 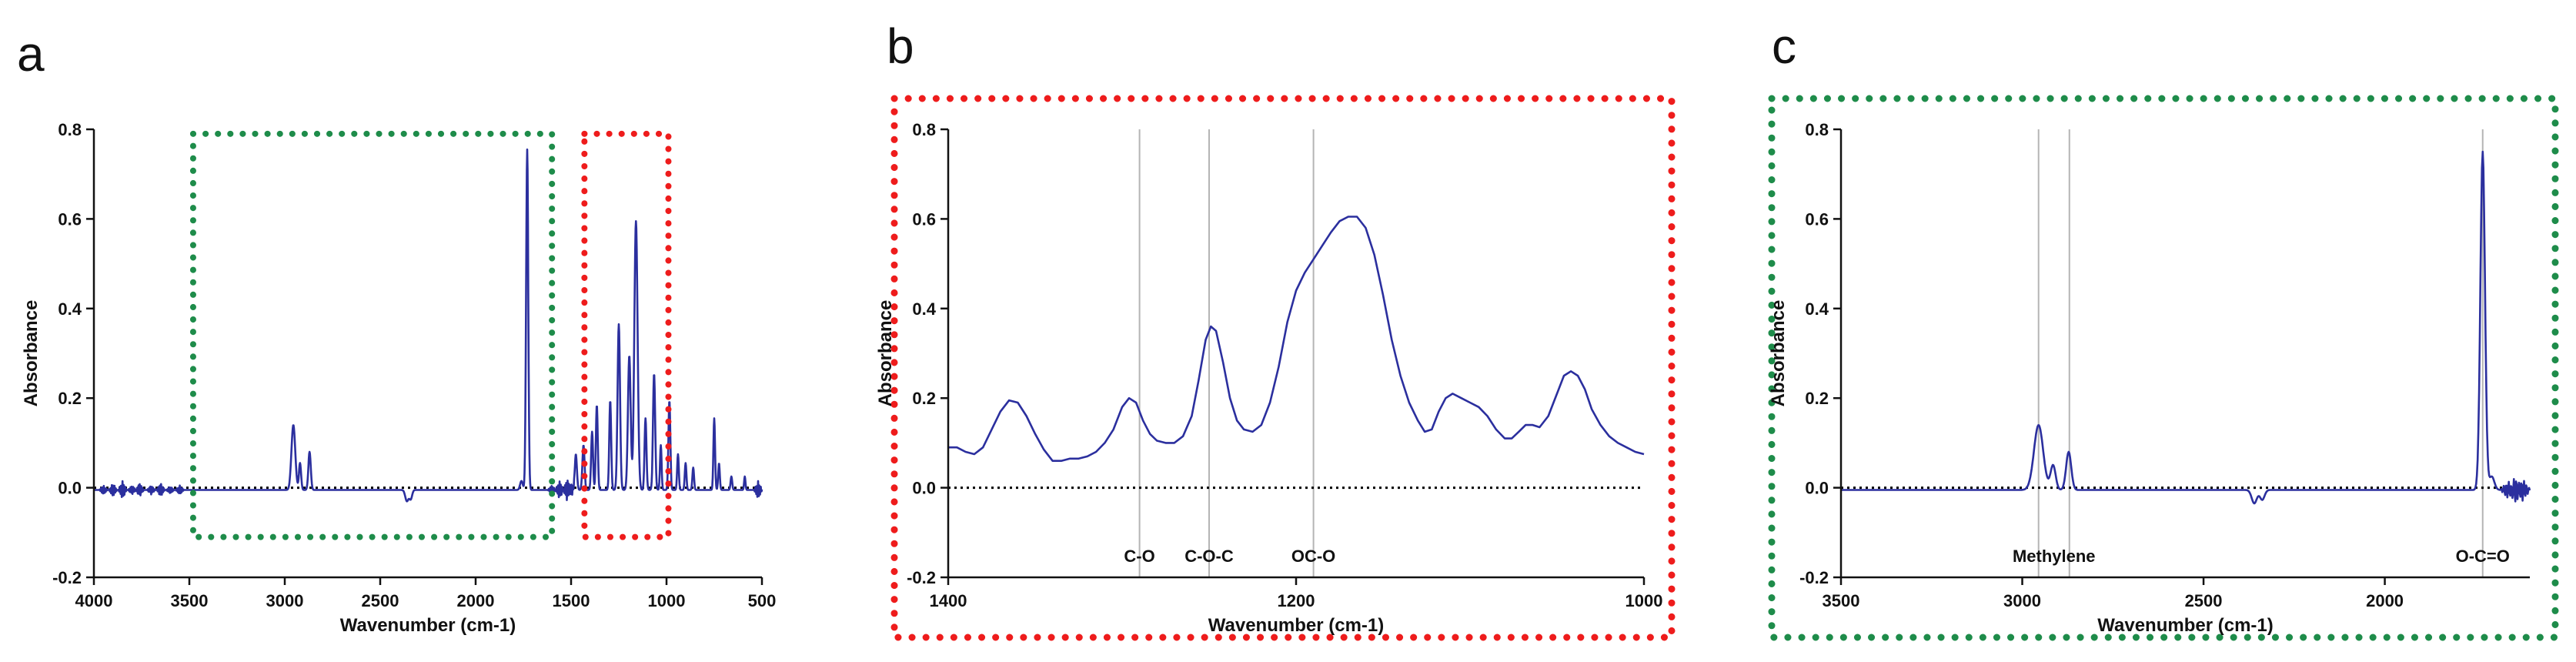 What do you see at coordinates (948, 600) in the screenshot?
I see `x-tick-label: 1400` at bounding box center [948, 600].